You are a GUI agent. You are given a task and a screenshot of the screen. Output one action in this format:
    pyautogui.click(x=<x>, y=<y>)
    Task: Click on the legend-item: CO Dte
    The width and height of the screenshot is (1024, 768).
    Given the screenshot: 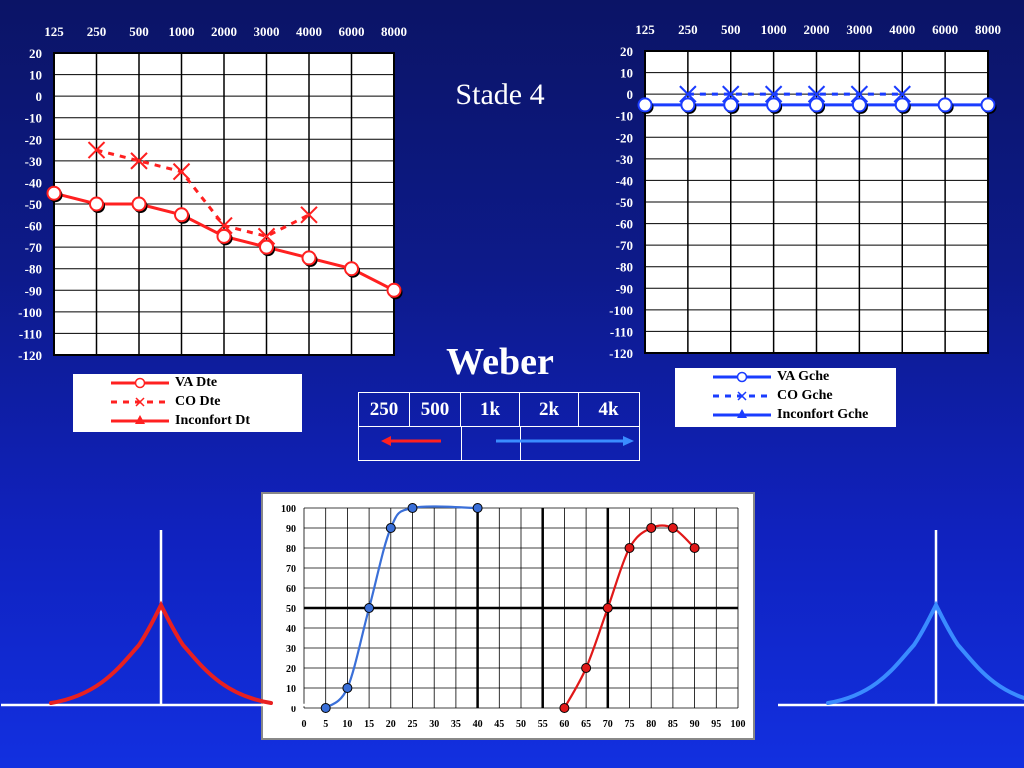 What is the action you would take?
    pyautogui.click(x=187, y=402)
    